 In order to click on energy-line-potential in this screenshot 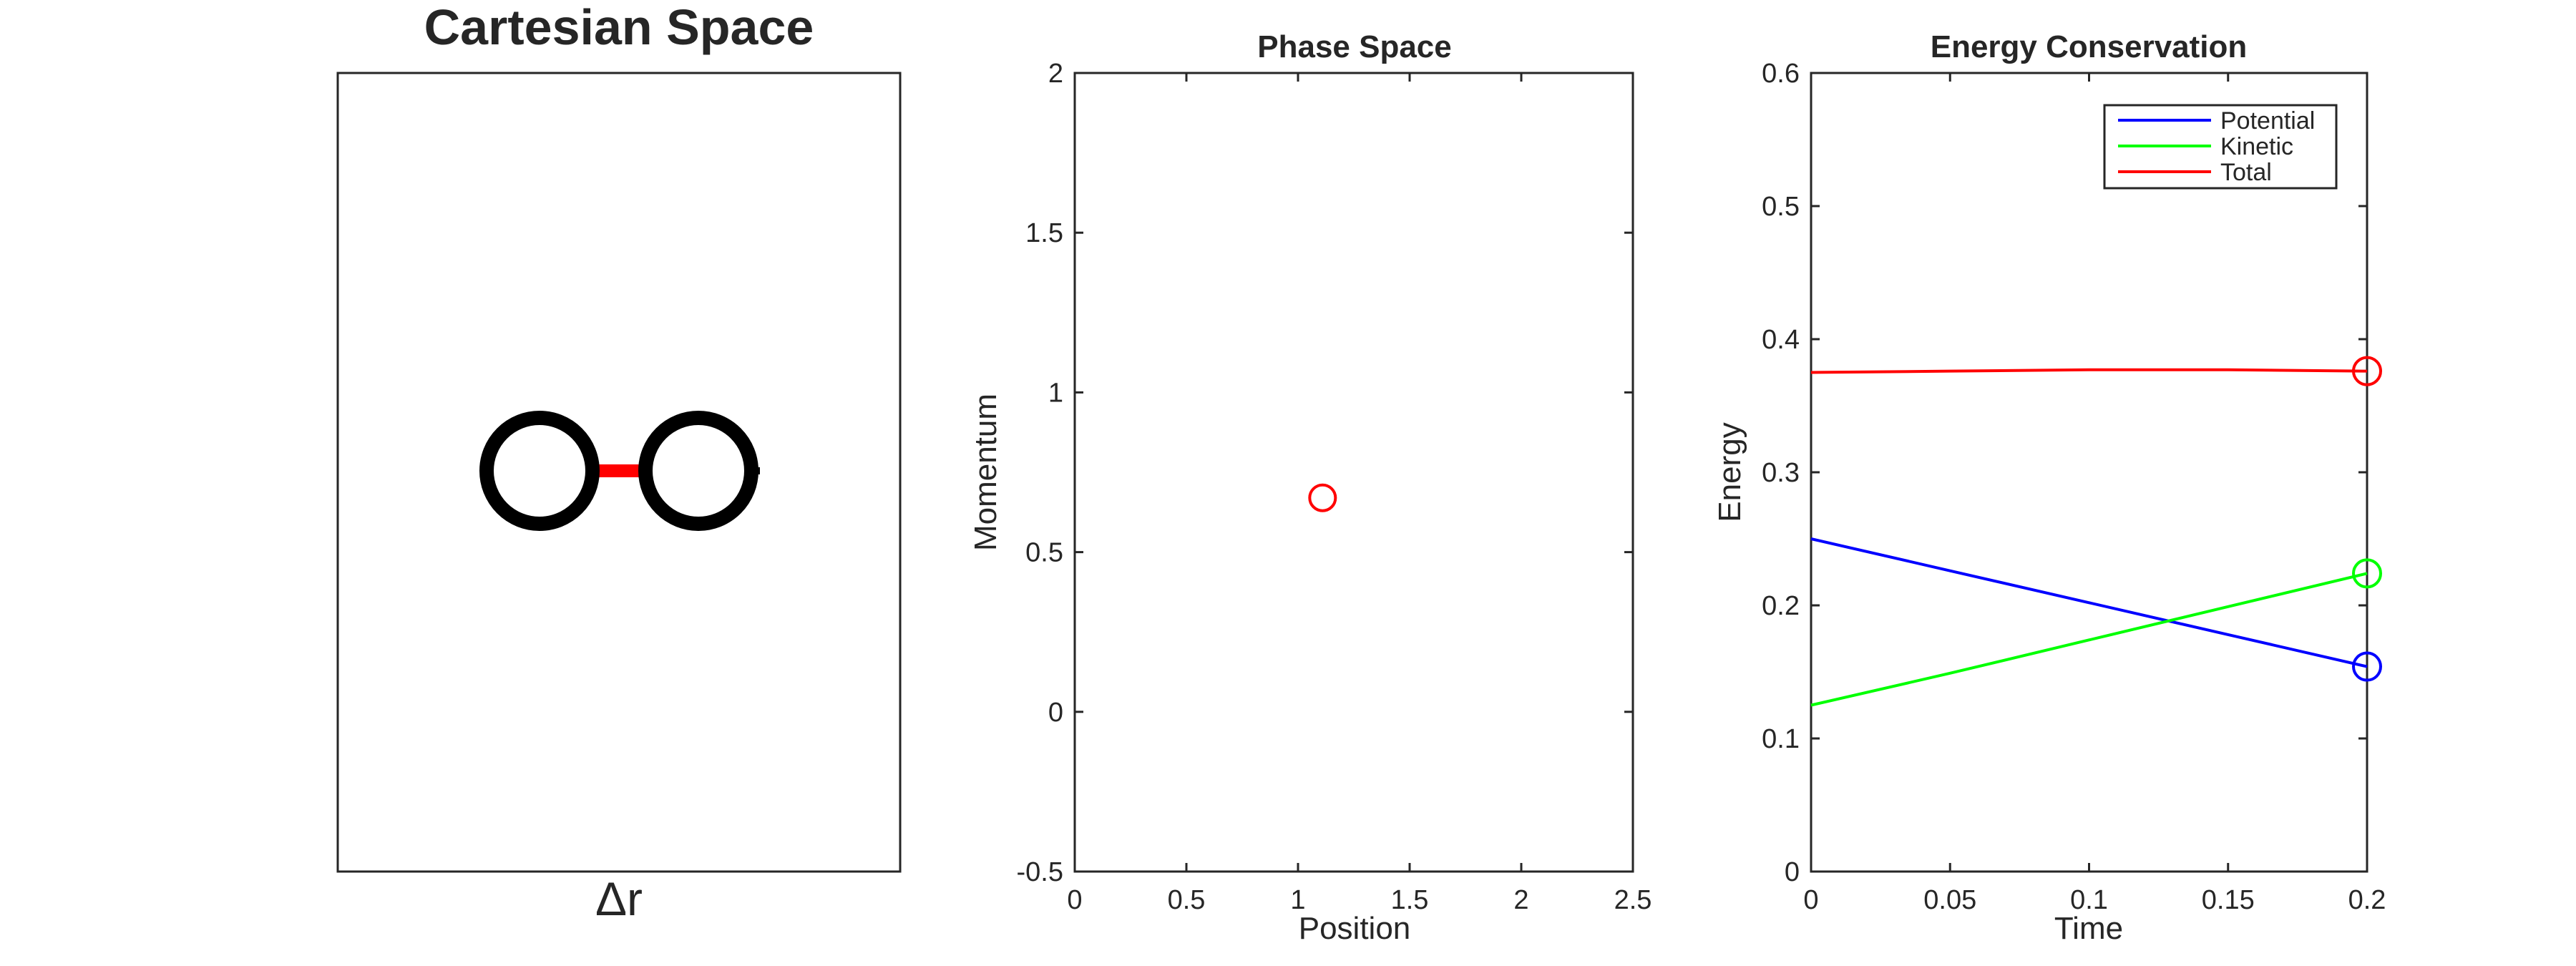, I will do `click(2089, 602)`.